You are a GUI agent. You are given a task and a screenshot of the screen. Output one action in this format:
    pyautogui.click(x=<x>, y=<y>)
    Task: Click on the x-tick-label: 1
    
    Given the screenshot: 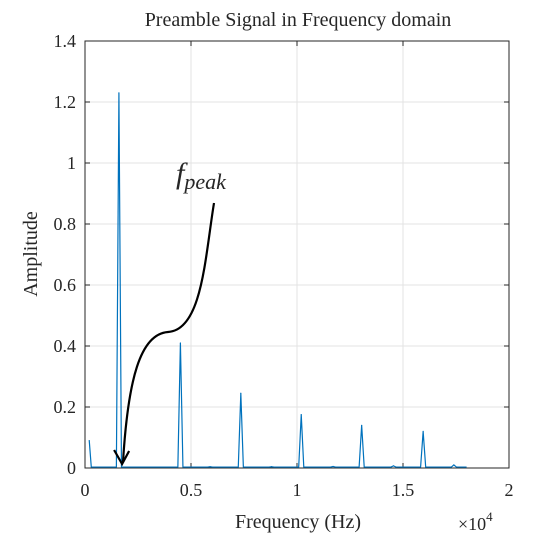 What is the action you would take?
    pyautogui.click(x=297, y=490)
    